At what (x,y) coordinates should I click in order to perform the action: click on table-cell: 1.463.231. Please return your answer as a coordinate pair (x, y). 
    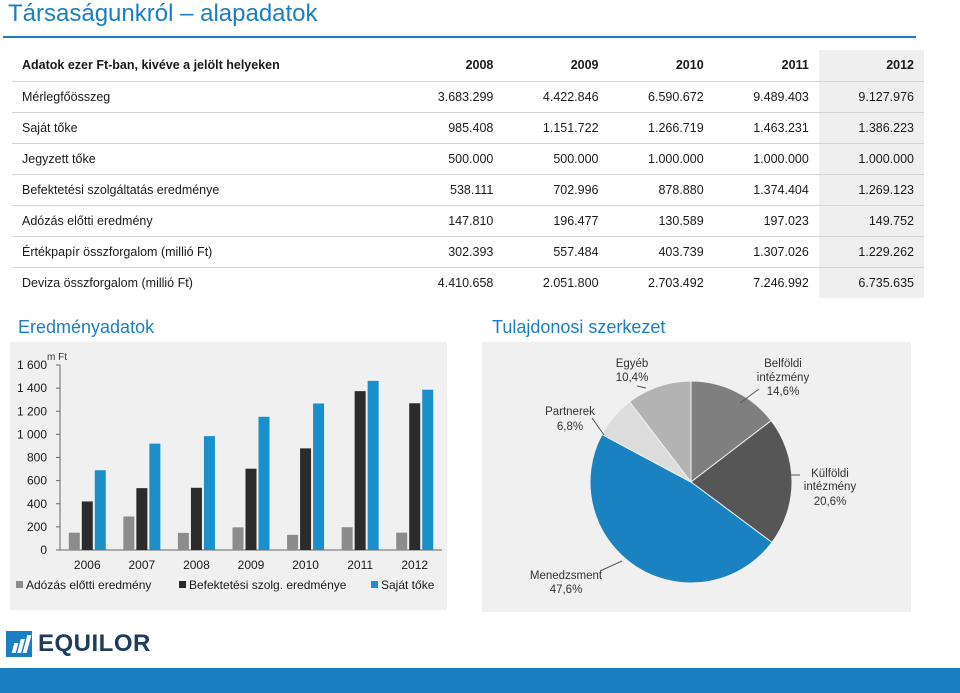
    Looking at the image, I should click on (766, 128).